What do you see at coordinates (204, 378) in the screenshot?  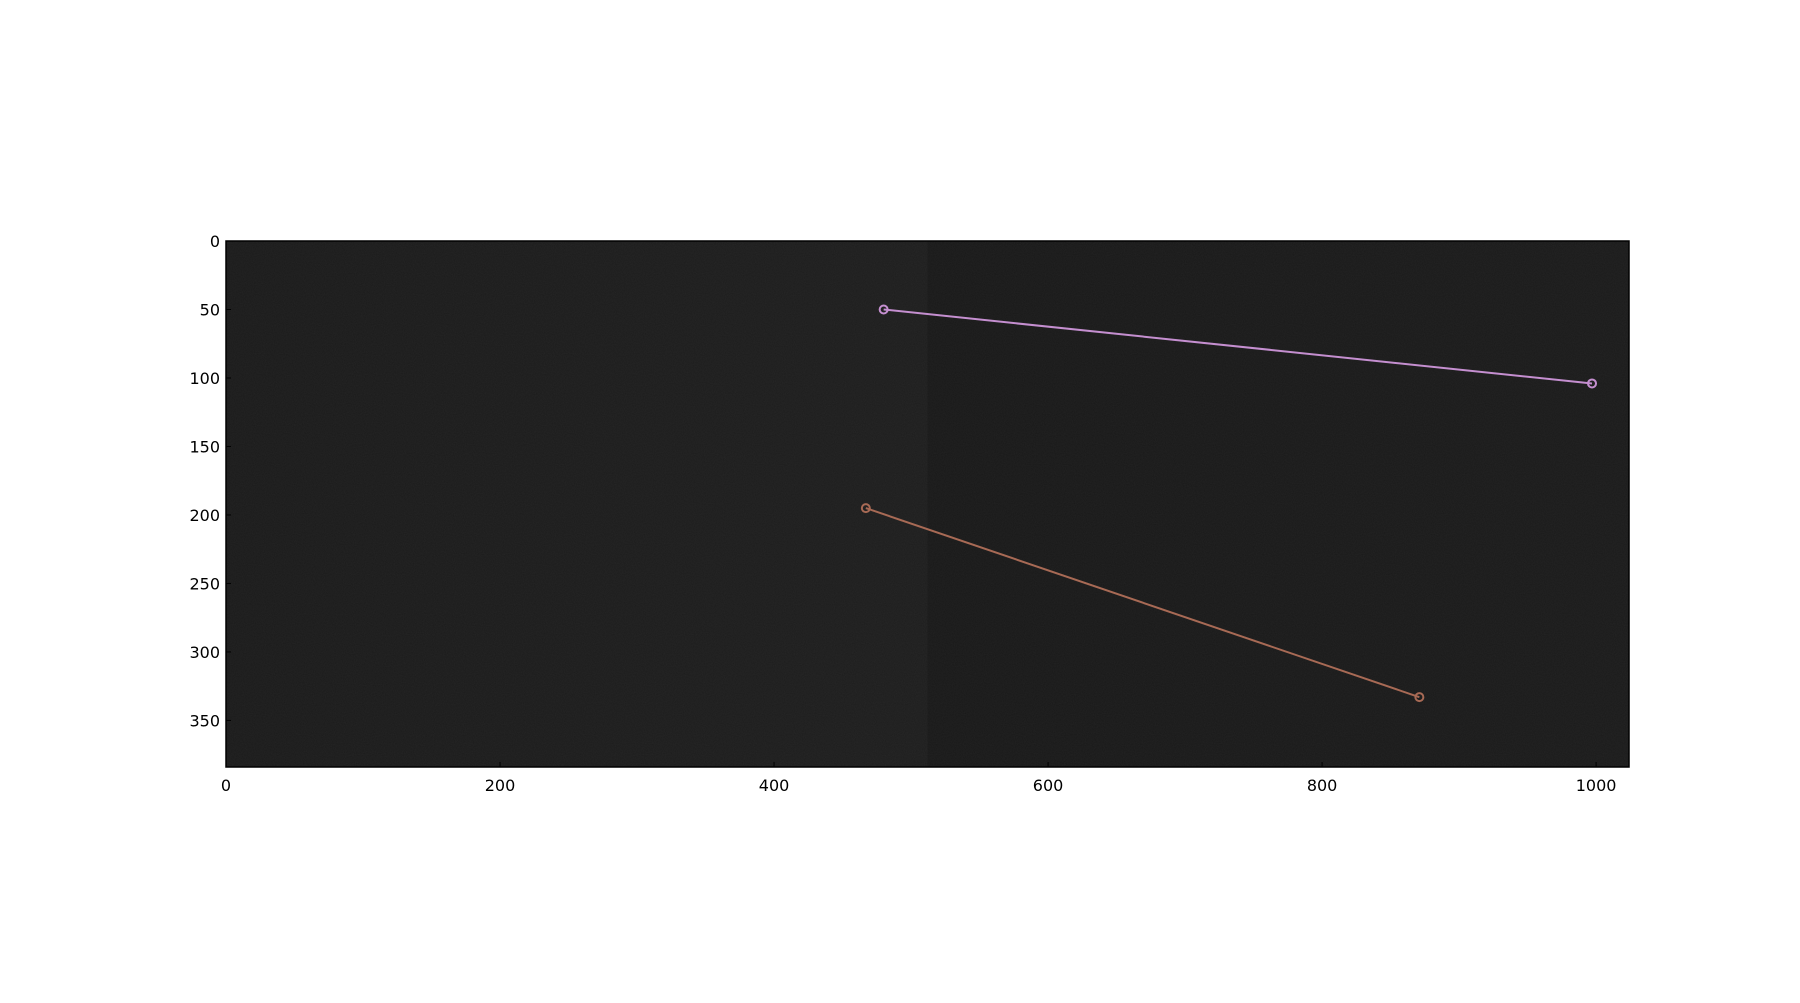 I see `y-tick-label: 100` at bounding box center [204, 378].